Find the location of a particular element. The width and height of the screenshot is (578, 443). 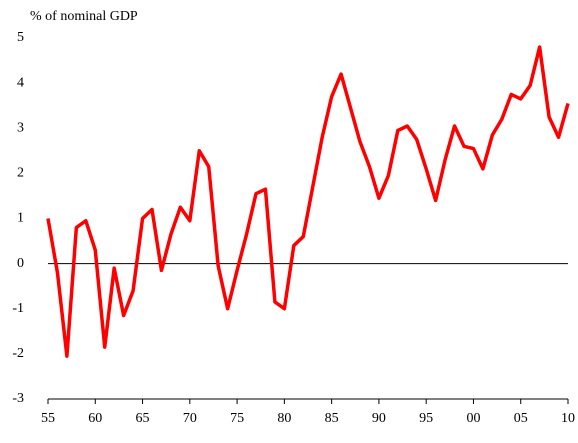

x-tick-label: 10 is located at coordinates (568, 418).